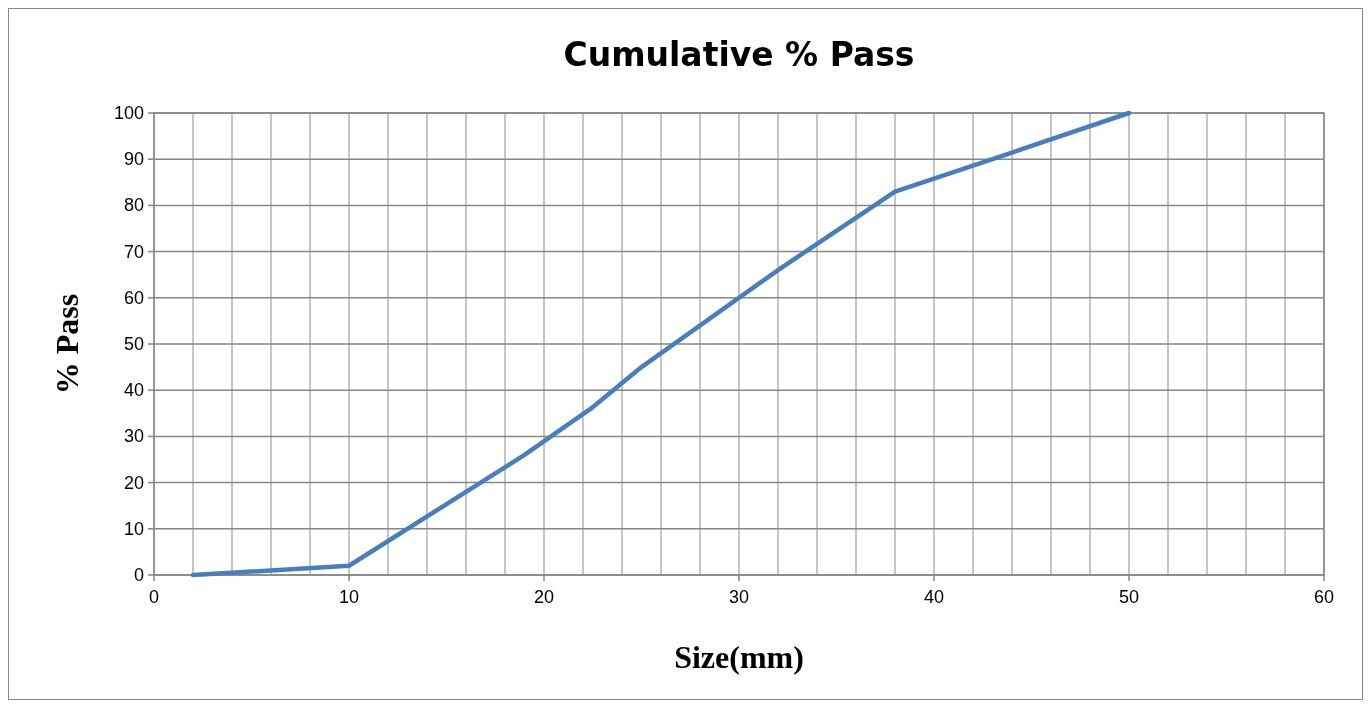 Image resolution: width=1371 pixels, height=708 pixels. Describe the element at coordinates (133, 159) in the screenshot. I see `y-tick-label: 90` at that location.